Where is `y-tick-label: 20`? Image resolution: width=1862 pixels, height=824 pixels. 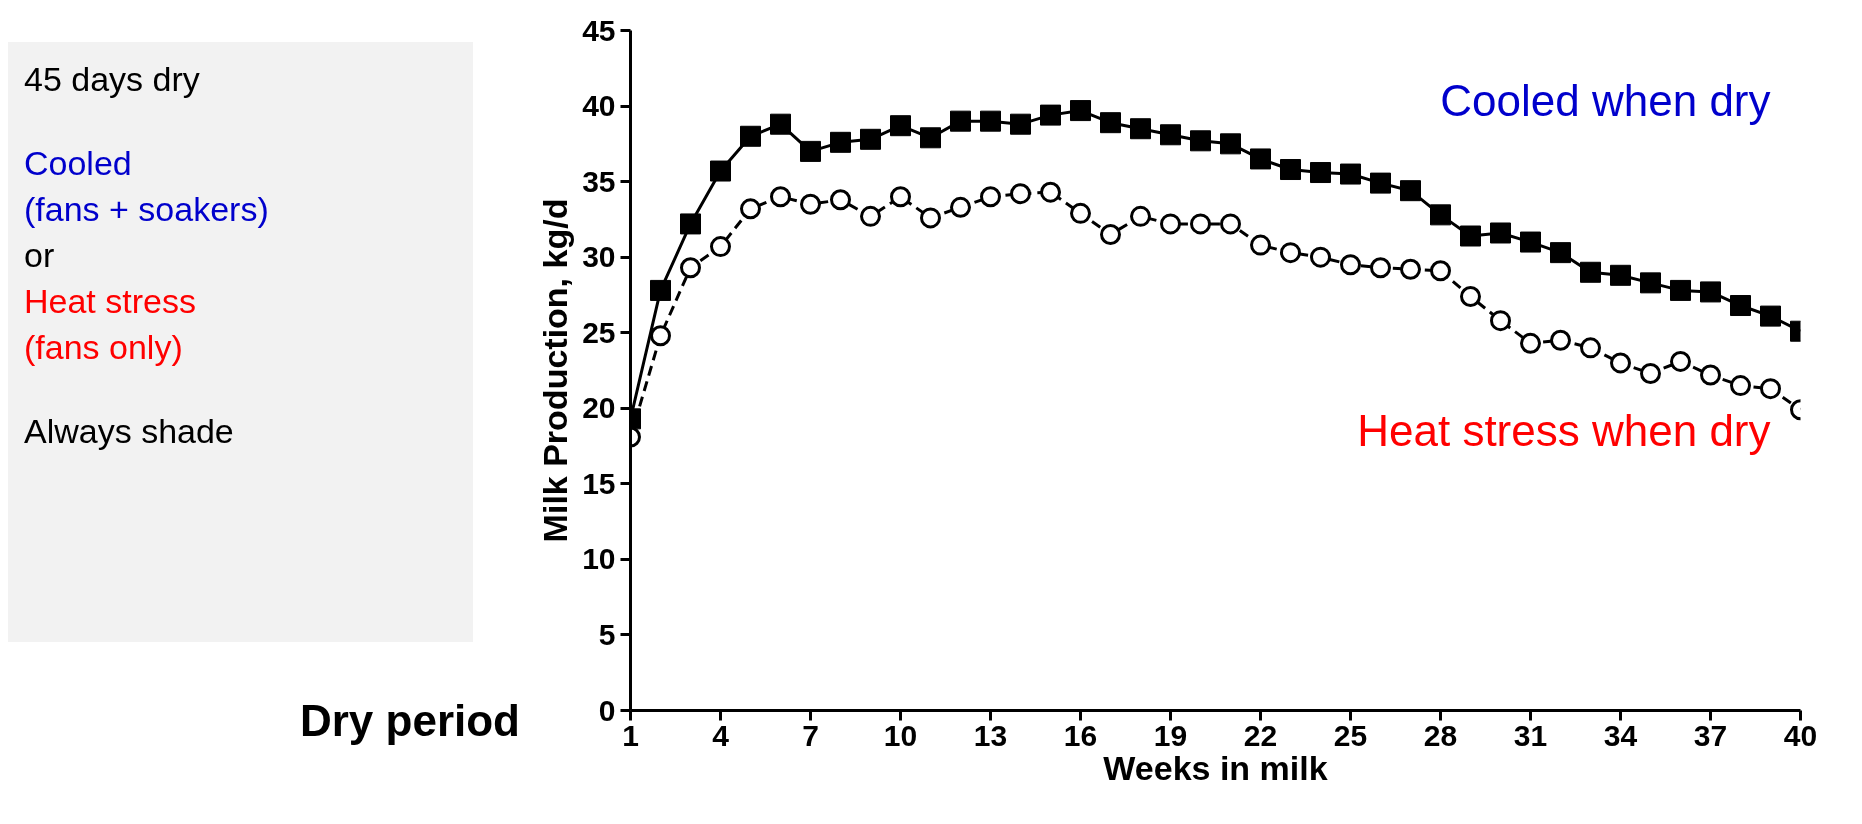
y-tick-label: 20 is located at coordinates (599, 408).